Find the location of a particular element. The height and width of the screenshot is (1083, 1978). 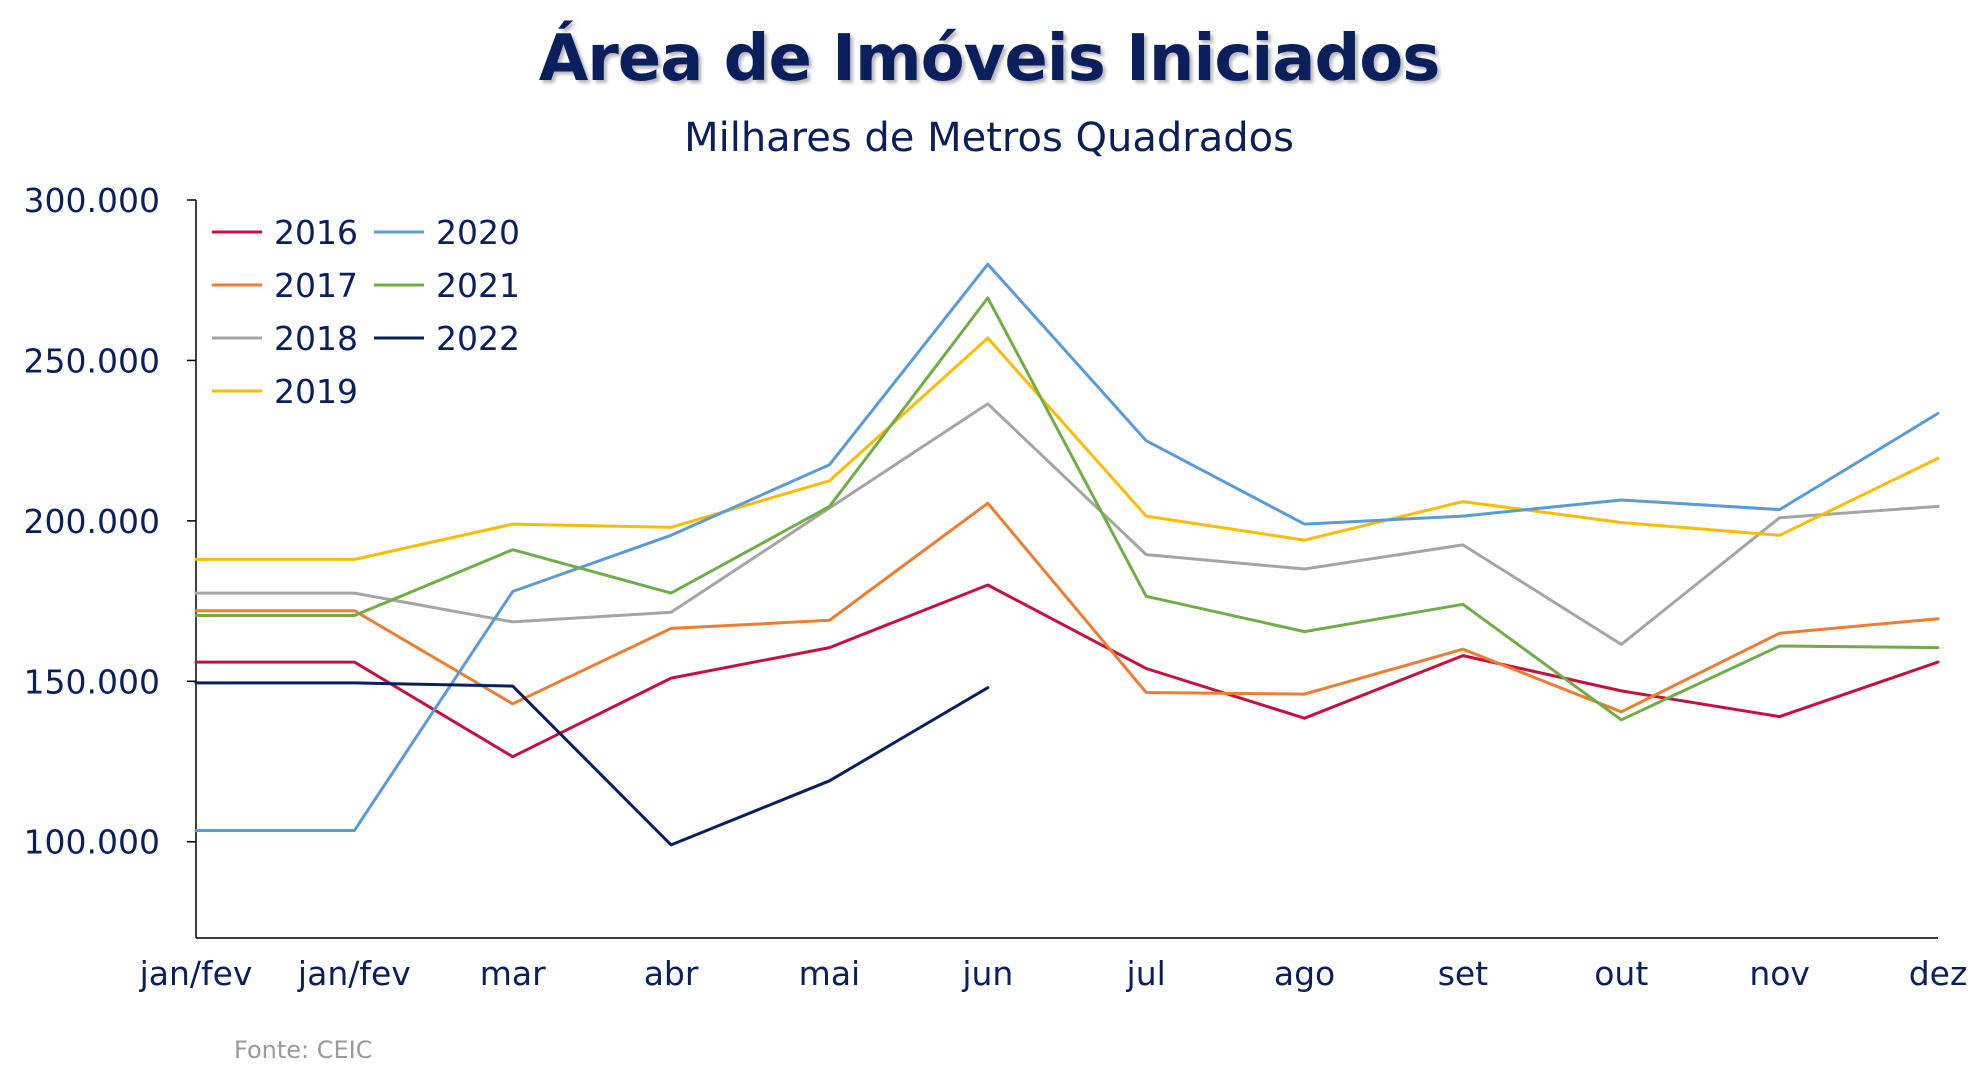

x-tick-label: jun is located at coordinates (987, 973).